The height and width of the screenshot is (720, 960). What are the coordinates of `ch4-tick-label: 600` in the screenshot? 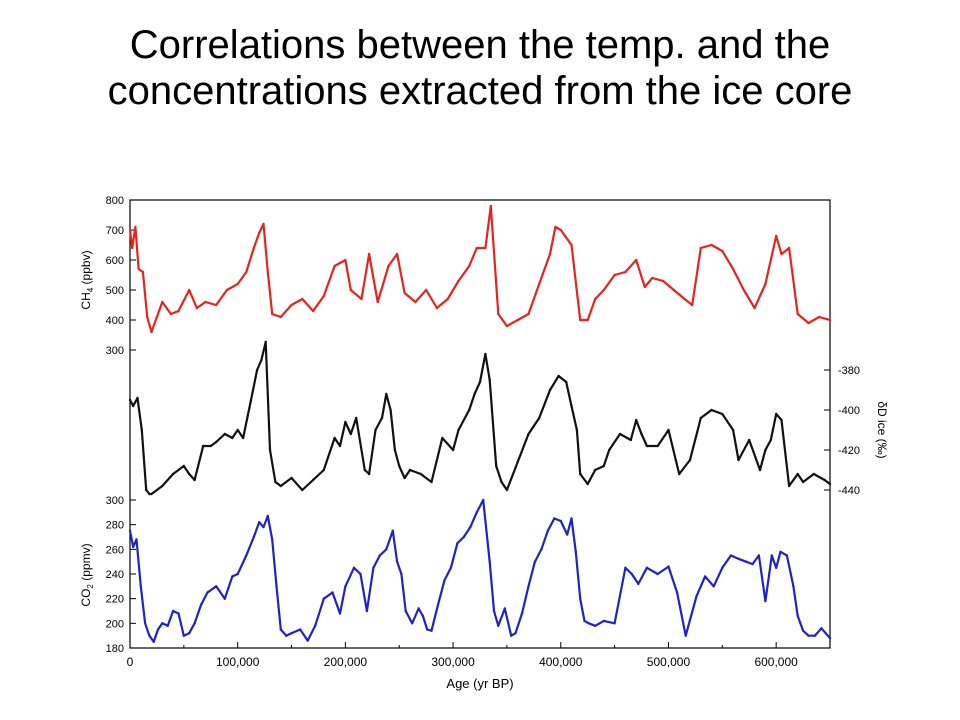 It's located at (115, 261).